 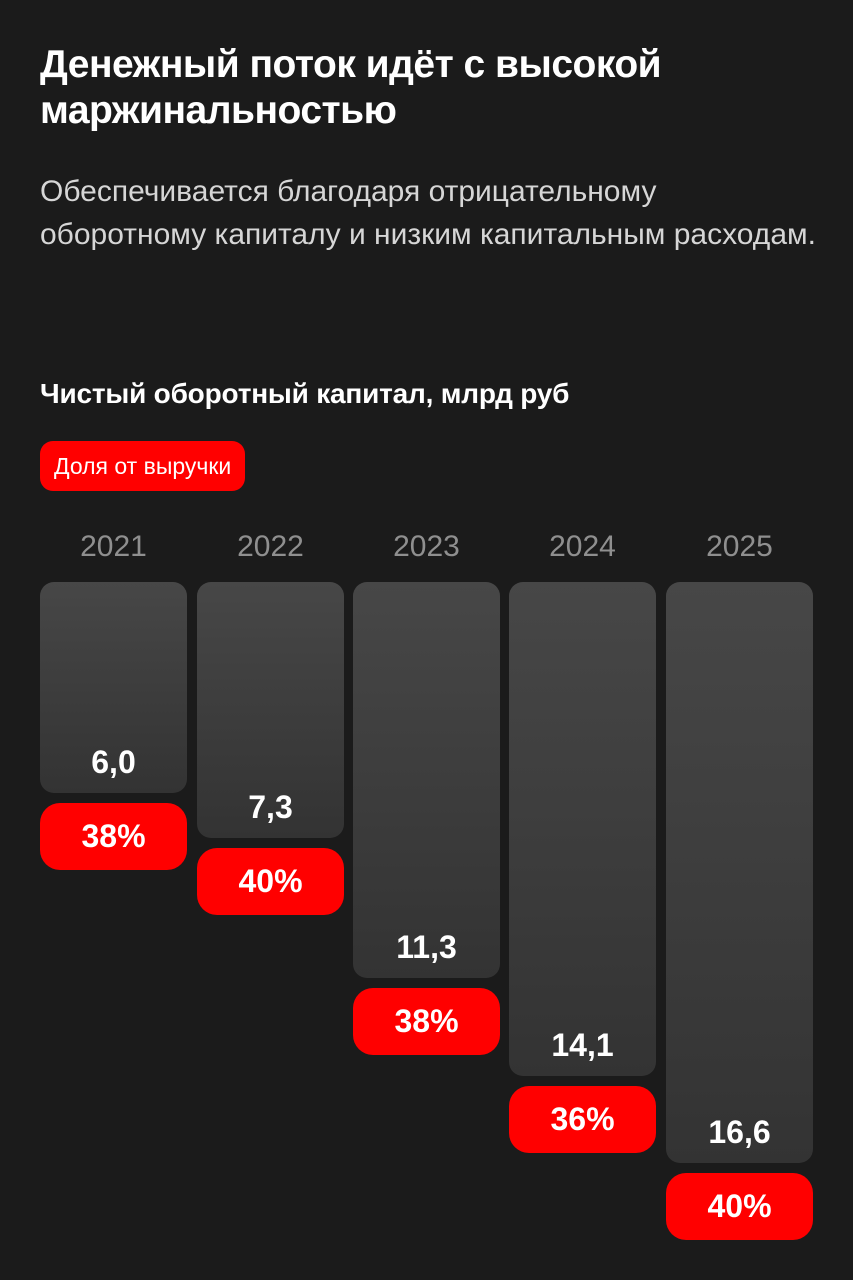 I want to click on year-label: 2024, so click(x=582, y=546).